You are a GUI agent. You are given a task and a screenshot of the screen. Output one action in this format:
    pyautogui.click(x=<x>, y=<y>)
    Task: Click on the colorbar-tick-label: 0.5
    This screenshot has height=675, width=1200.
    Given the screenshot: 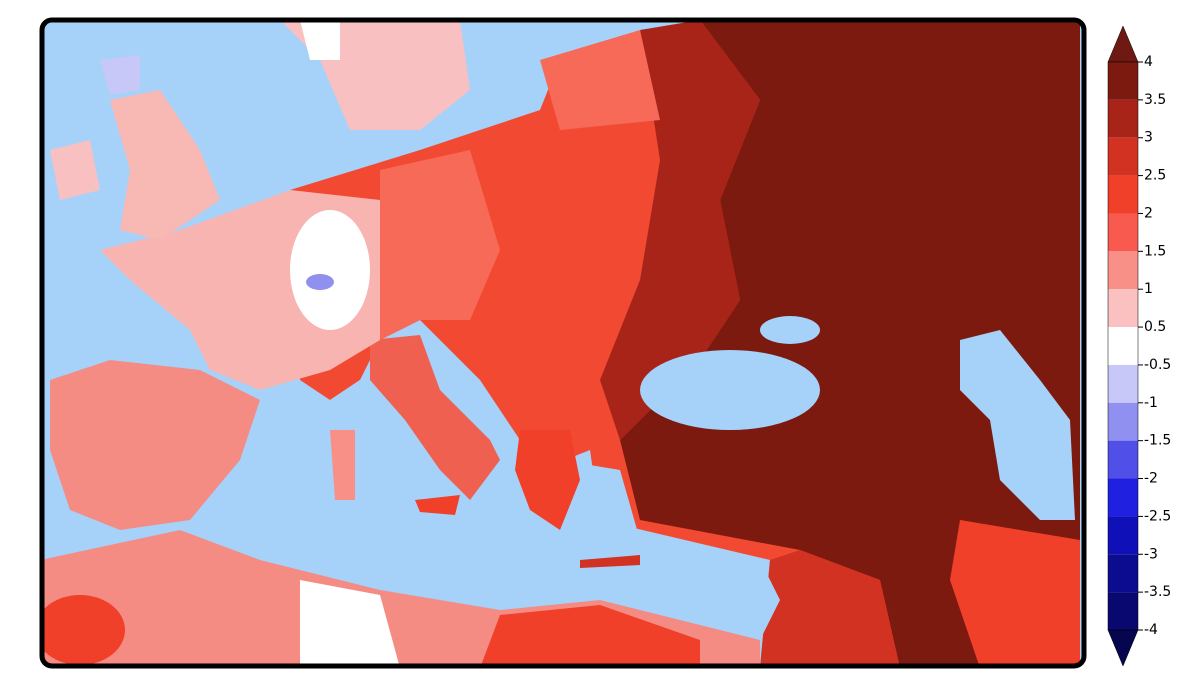 What is the action you would take?
    pyautogui.click(x=1155, y=327)
    